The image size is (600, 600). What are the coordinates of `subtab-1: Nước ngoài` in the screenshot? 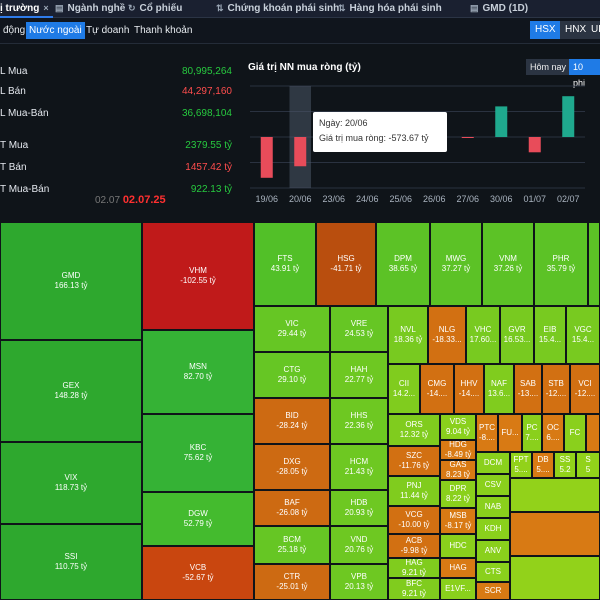 It's located at (55, 30).